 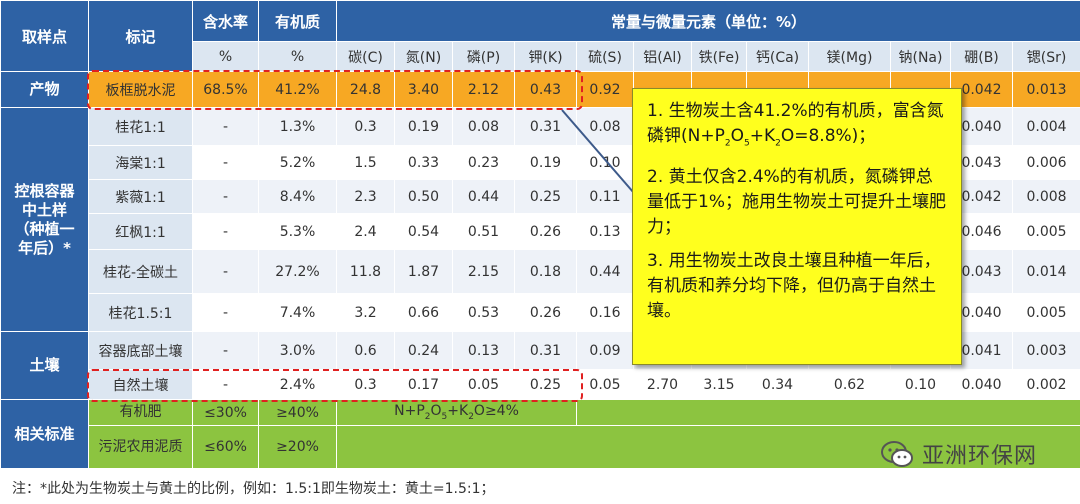 What do you see at coordinates (297, 126) in the screenshot?
I see `cell-organic: 1.3%` at bounding box center [297, 126].